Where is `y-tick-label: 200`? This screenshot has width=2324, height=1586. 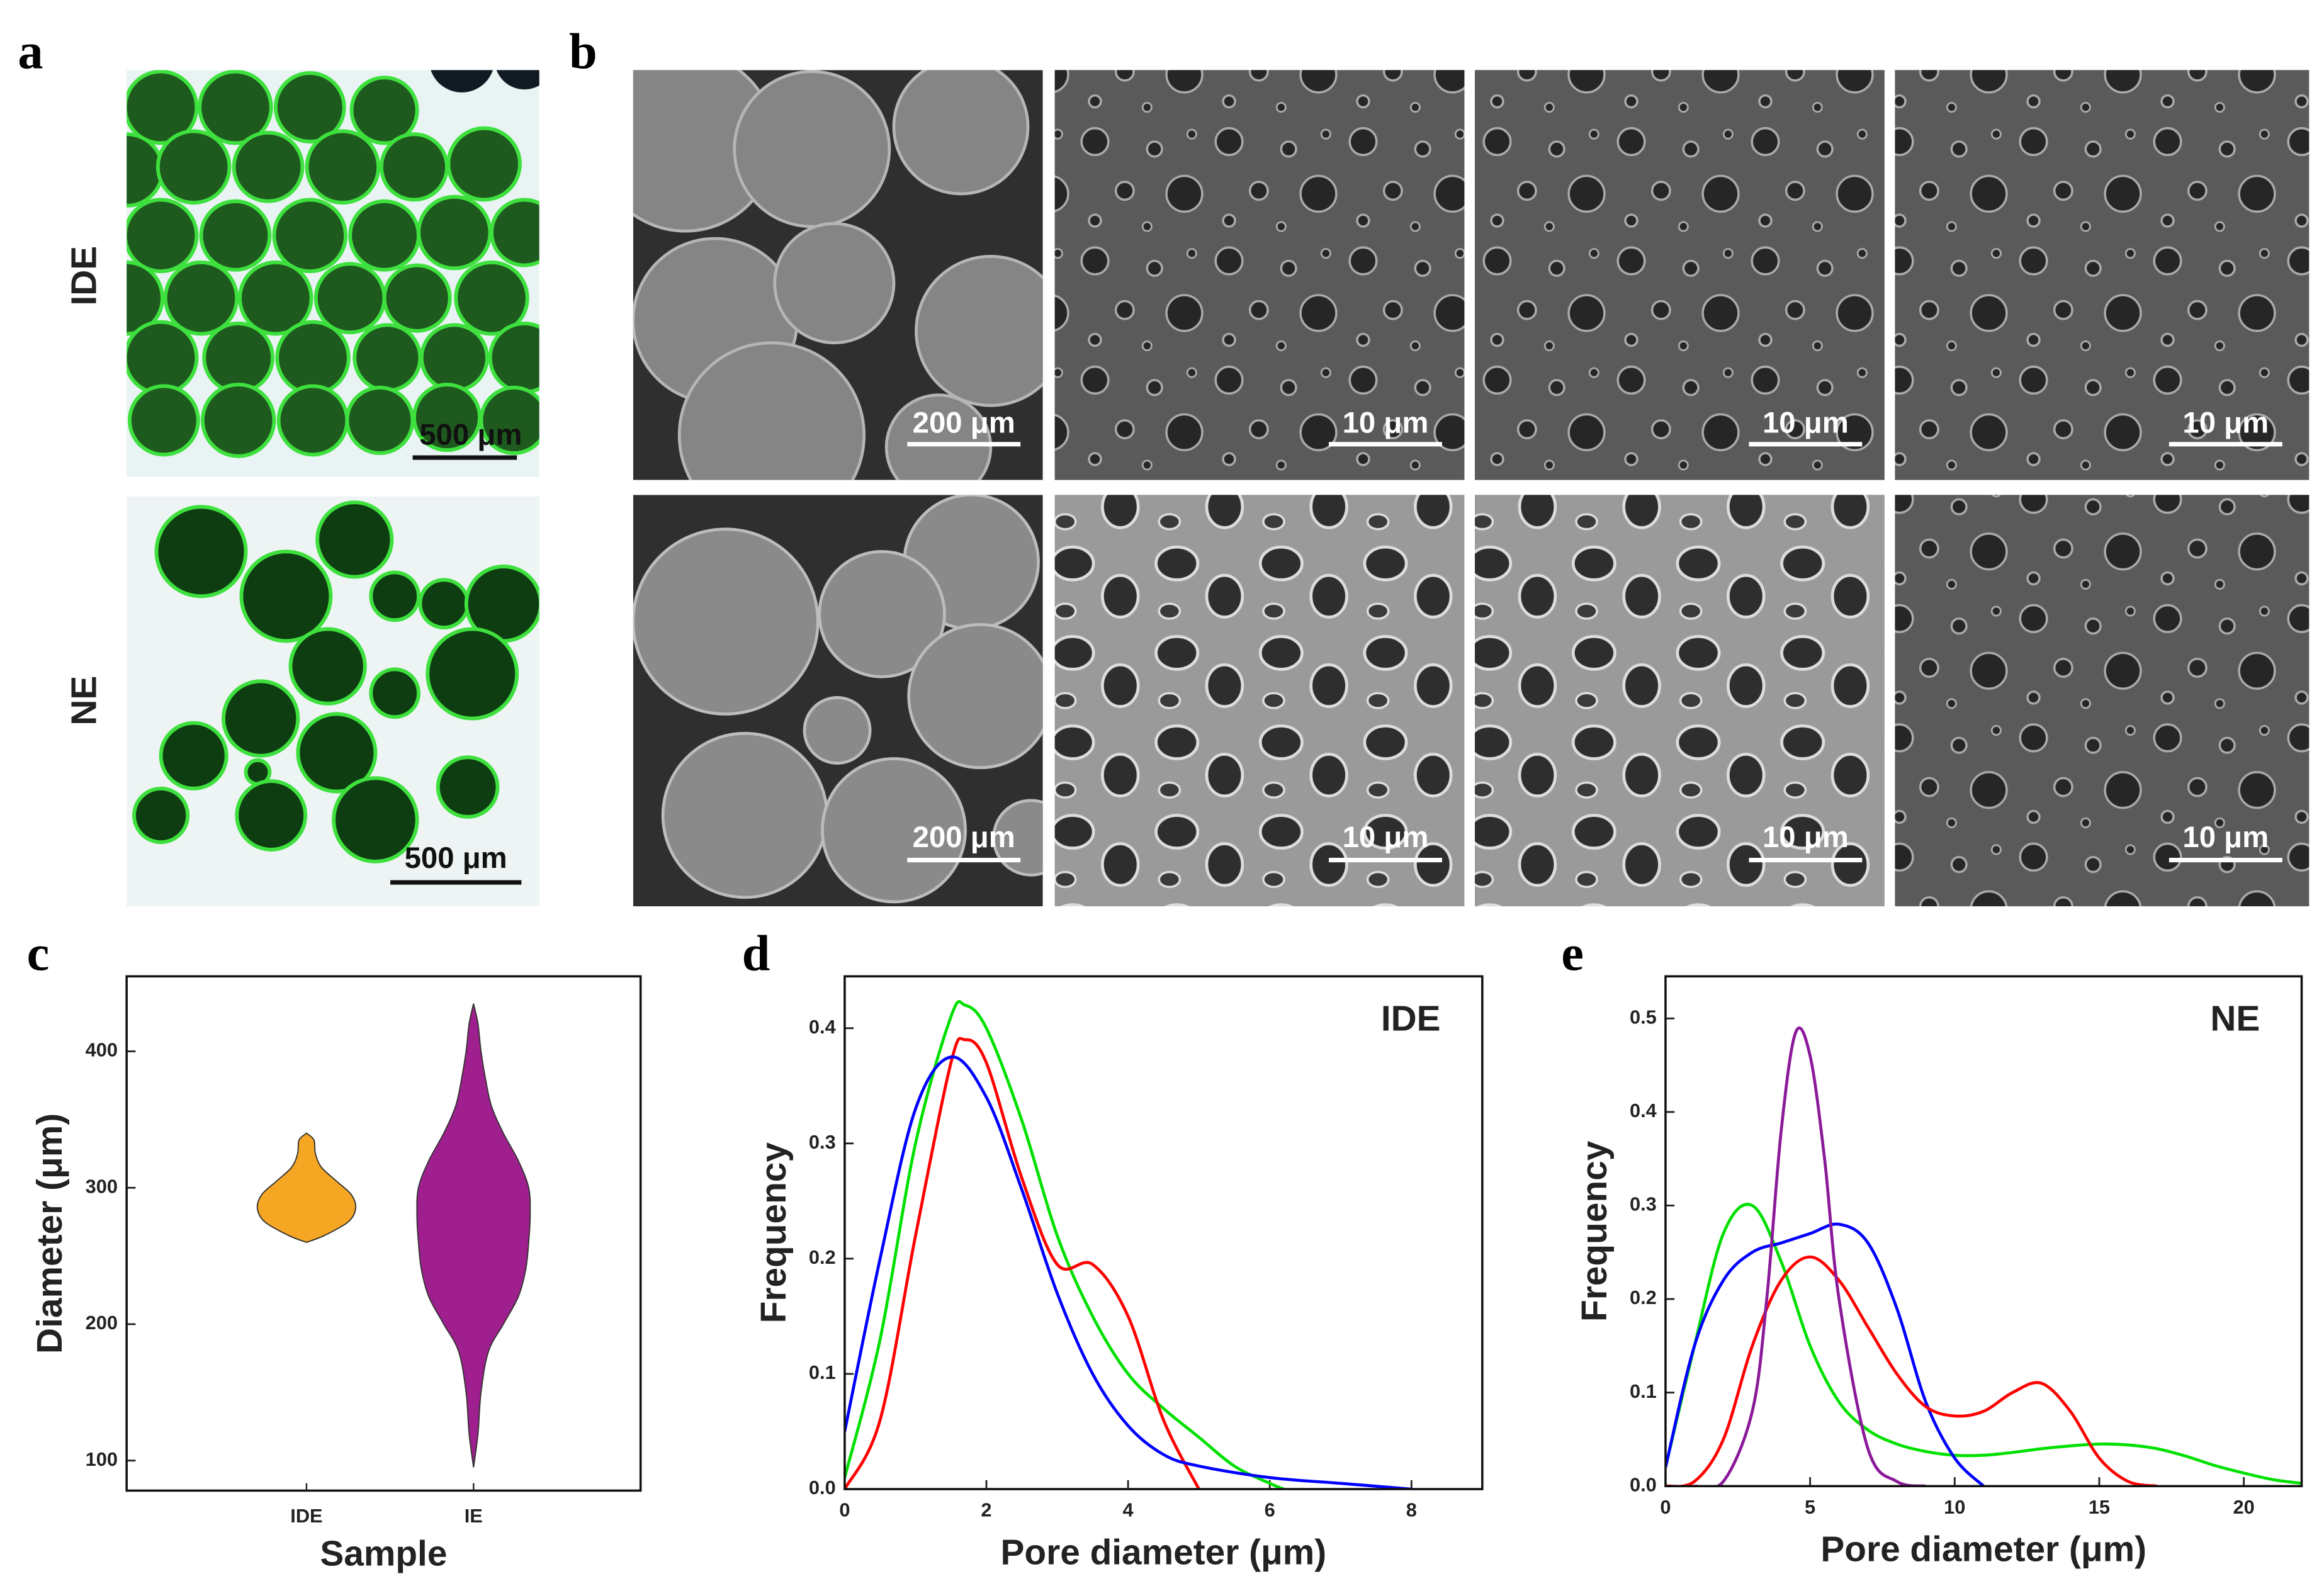
y-tick-label: 200 is located at coordinates (102, 1323).